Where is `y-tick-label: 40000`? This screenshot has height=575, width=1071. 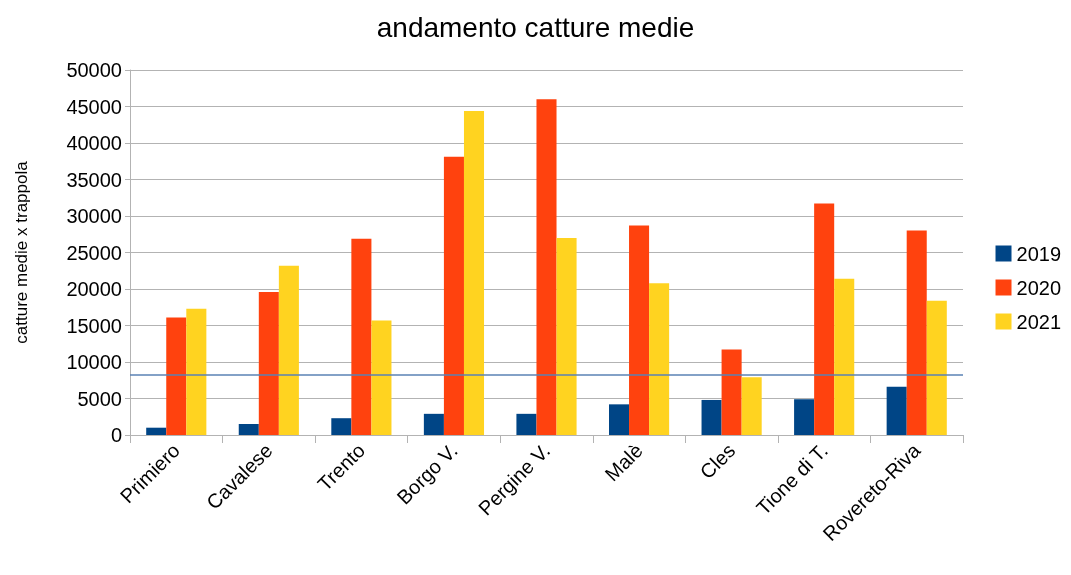 y-tick-label: 40000 is located at coordinates (94, 143).